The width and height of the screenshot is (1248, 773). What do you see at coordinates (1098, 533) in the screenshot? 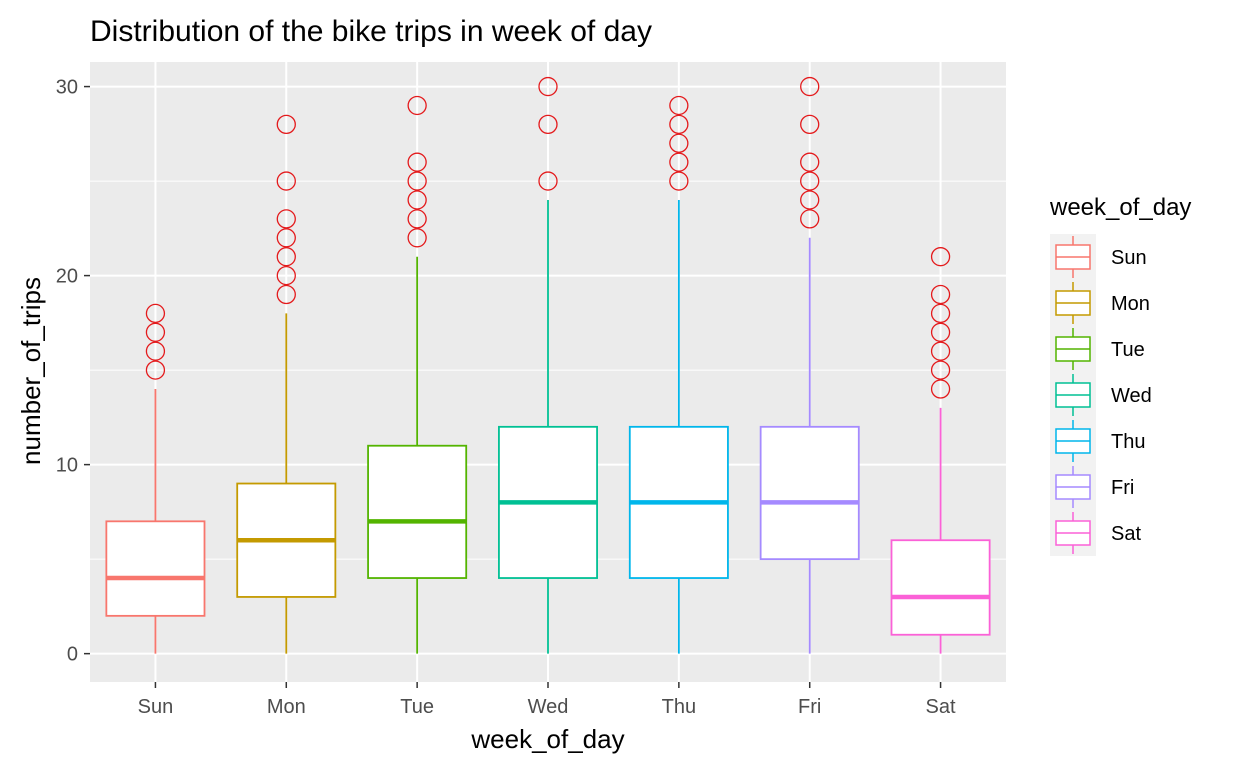
I see `legend-item-sat: Sat` at bounding box center [1098, 533].